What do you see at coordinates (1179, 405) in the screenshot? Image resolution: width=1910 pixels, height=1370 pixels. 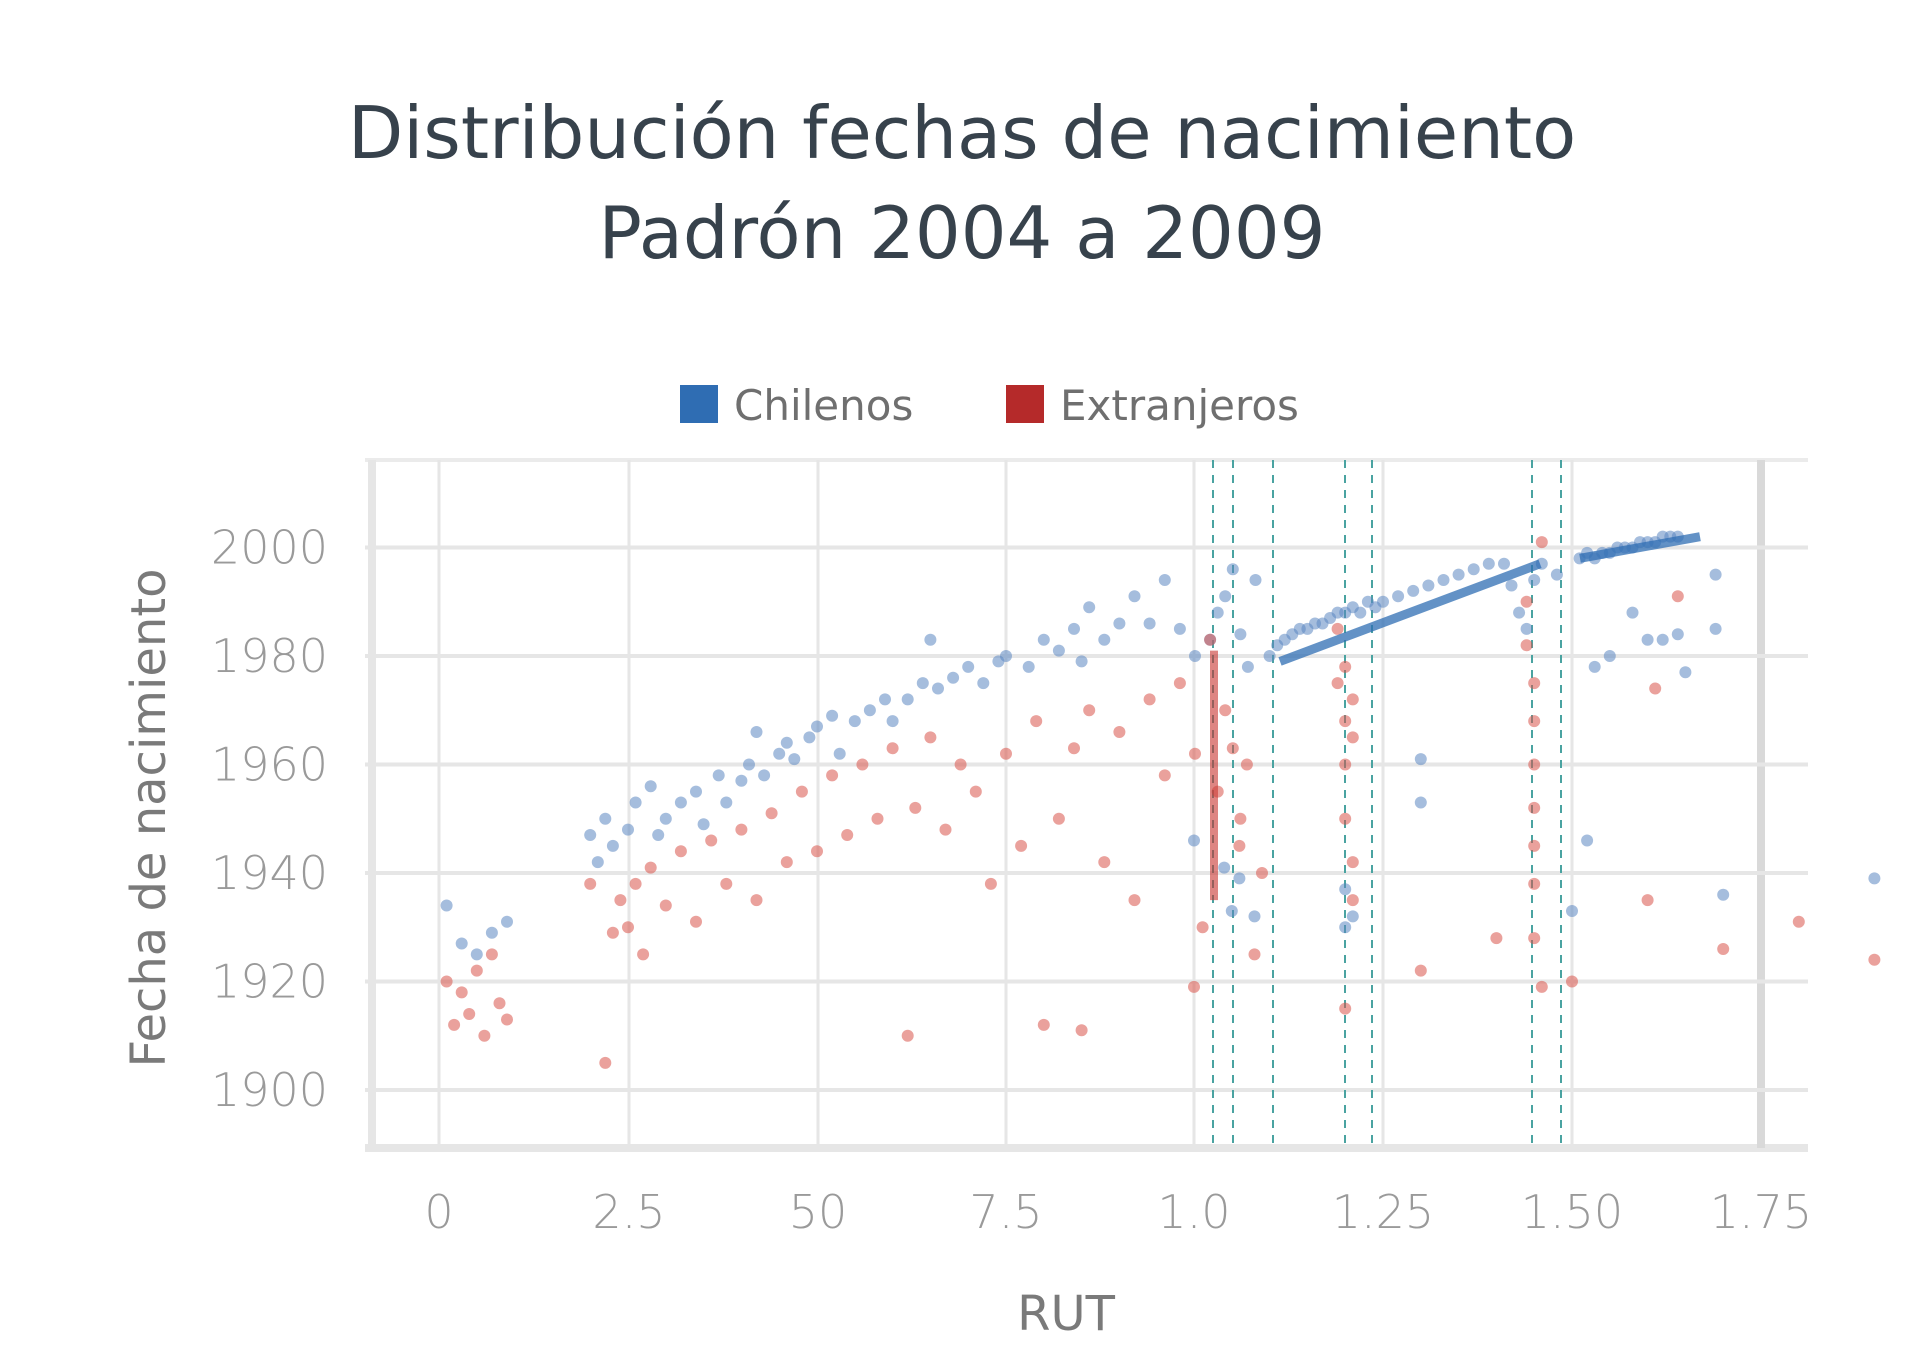 I see `legend-label-extranjeros: Extranjeros` at bounding box center [1179, 405].